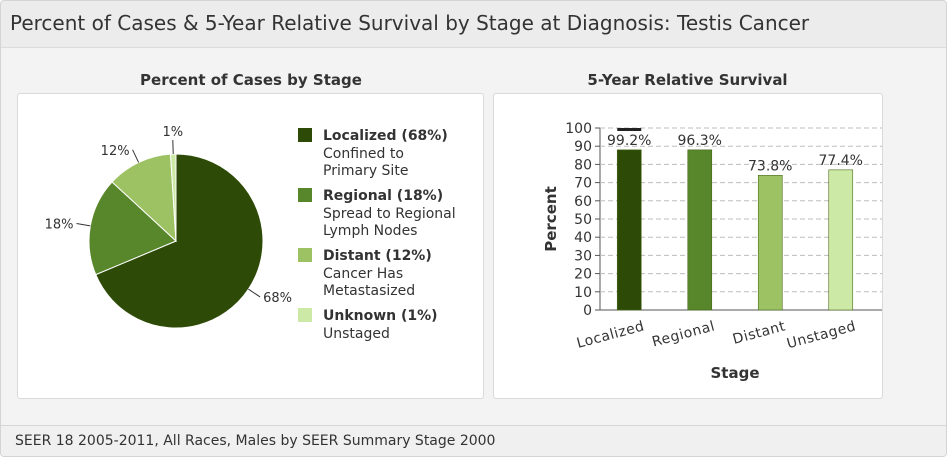 Image resolution: width=947 pixels, height=457 pixels. Describe the element at coordinates (583, 184) in the screenshot. I see `y-tick-label-7: 70` at that location.